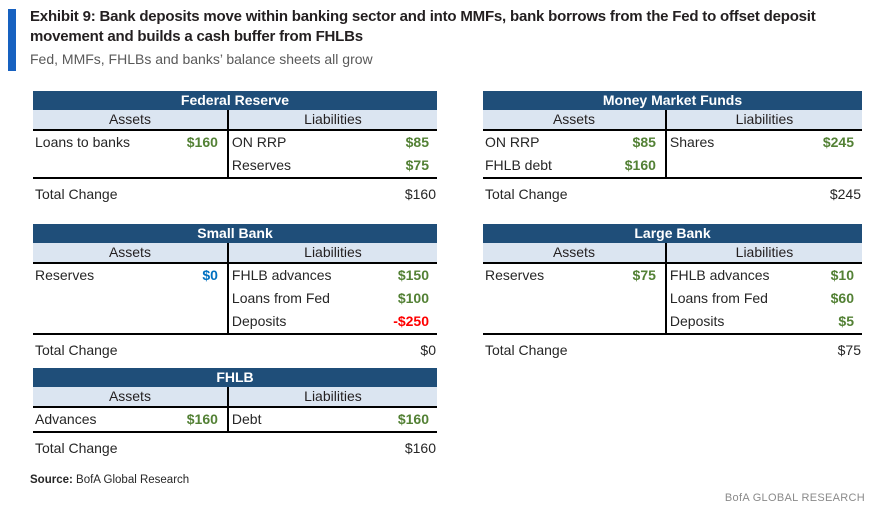 The image size is (871, 514). Describe the element at coordinates (574, 298) in the screenshot. I see `assets-column: Reserves $75` at that location.